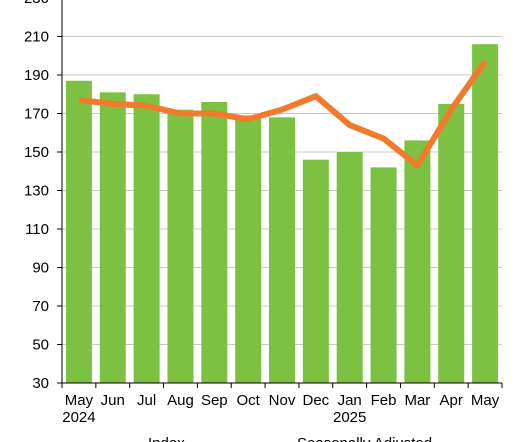 This screenshot has width=530, height=442. Describe the element at coordinates (364, 438) in the screenshot. I see `legend-label: Seasonally Adjusted` at that location.